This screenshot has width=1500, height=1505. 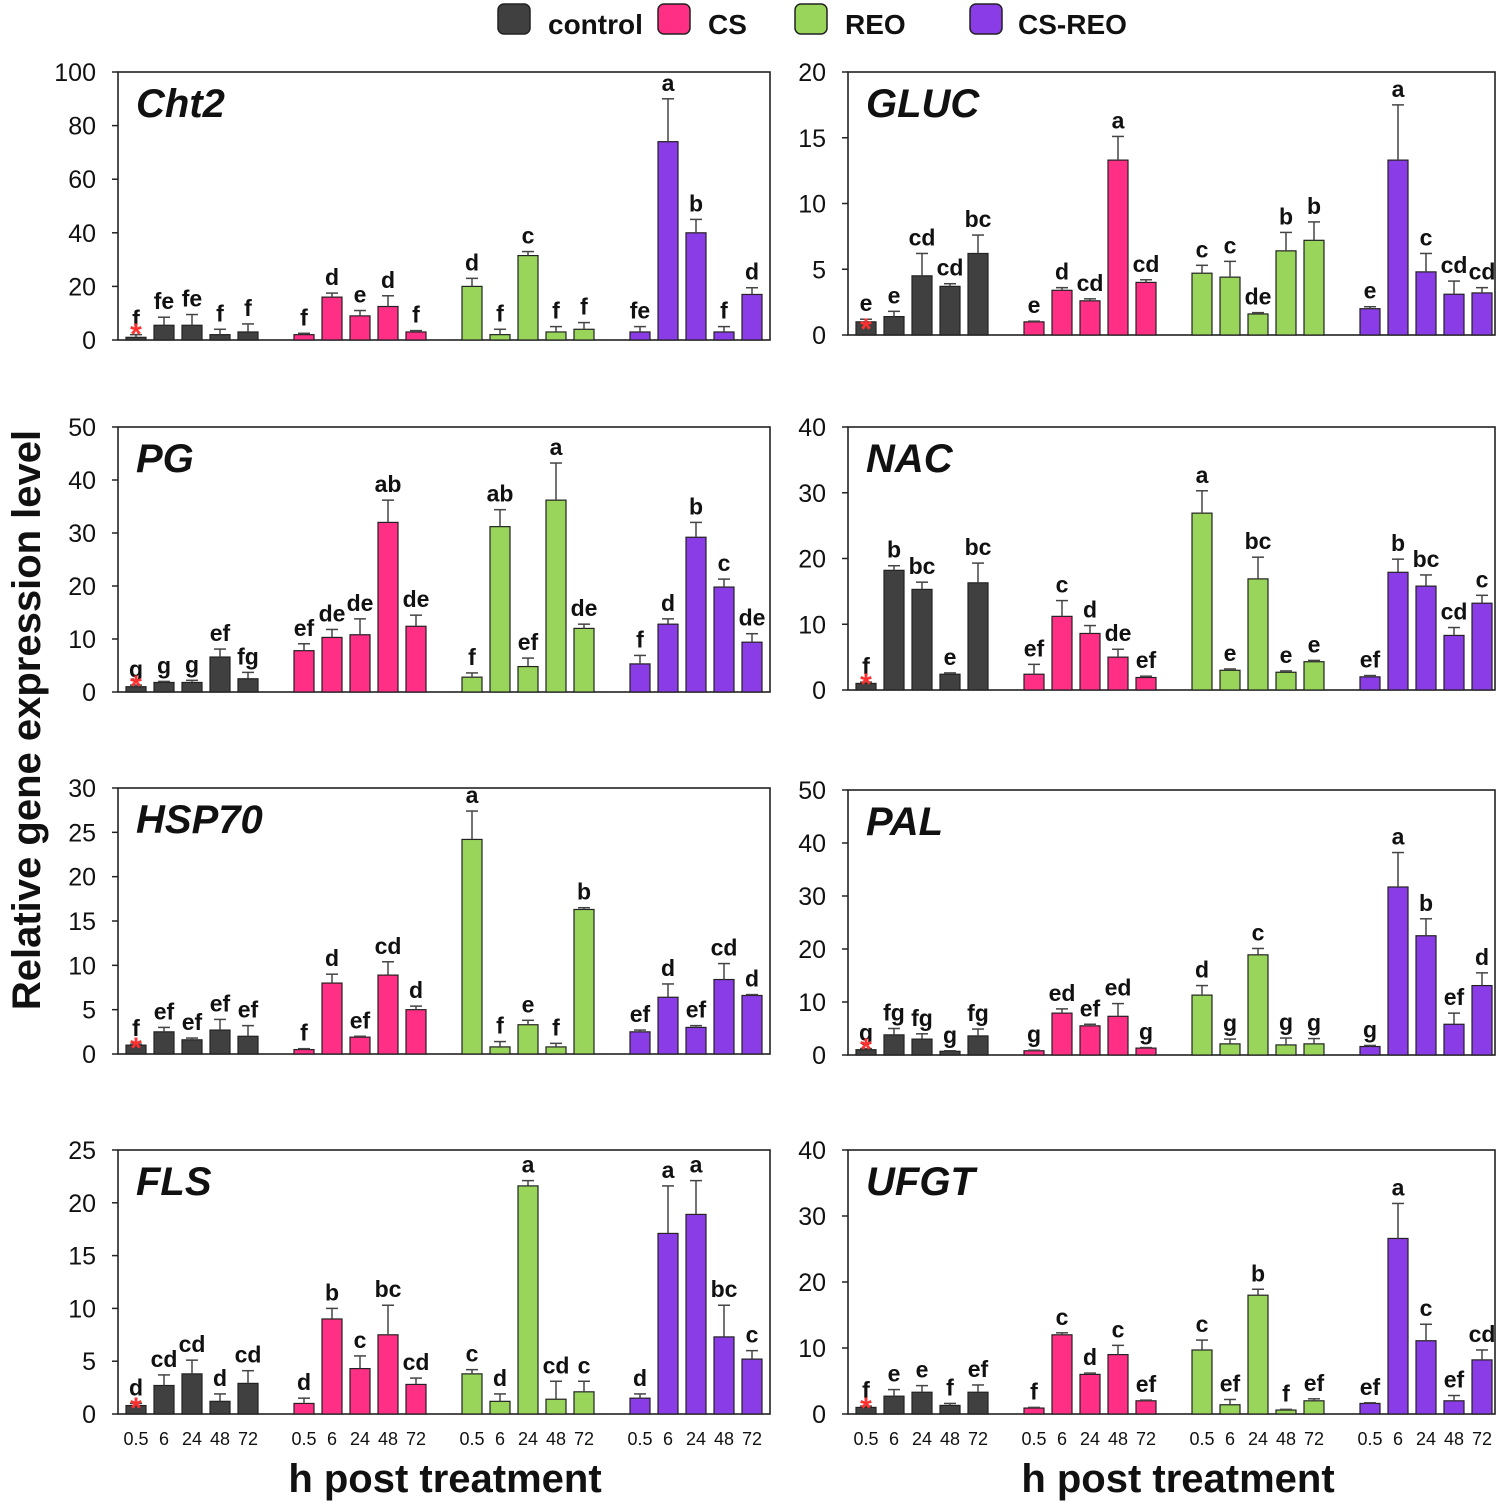 What do you see at coordinates (82, 922) in the screenshot?
I see `y-tick-label: 15` at bounding box center [82, 922].